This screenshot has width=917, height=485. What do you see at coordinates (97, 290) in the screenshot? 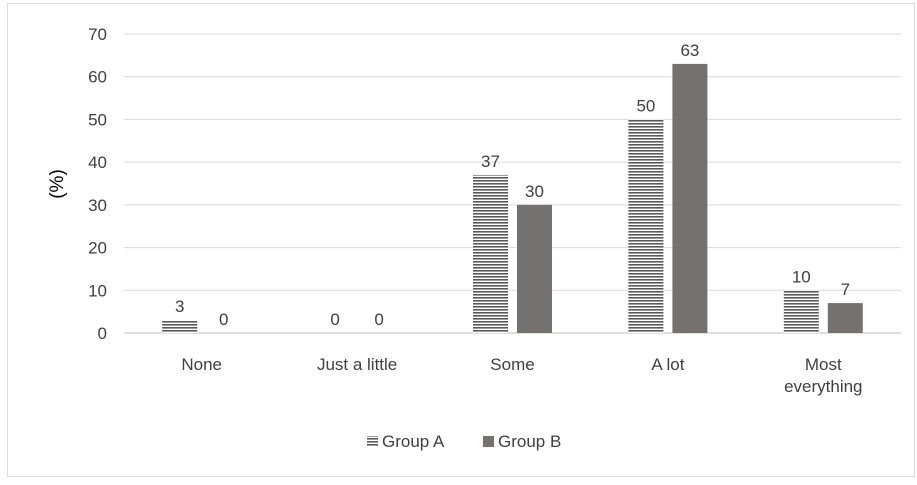
I see `y-tick-label: 10` at bounding box center [97, 290].